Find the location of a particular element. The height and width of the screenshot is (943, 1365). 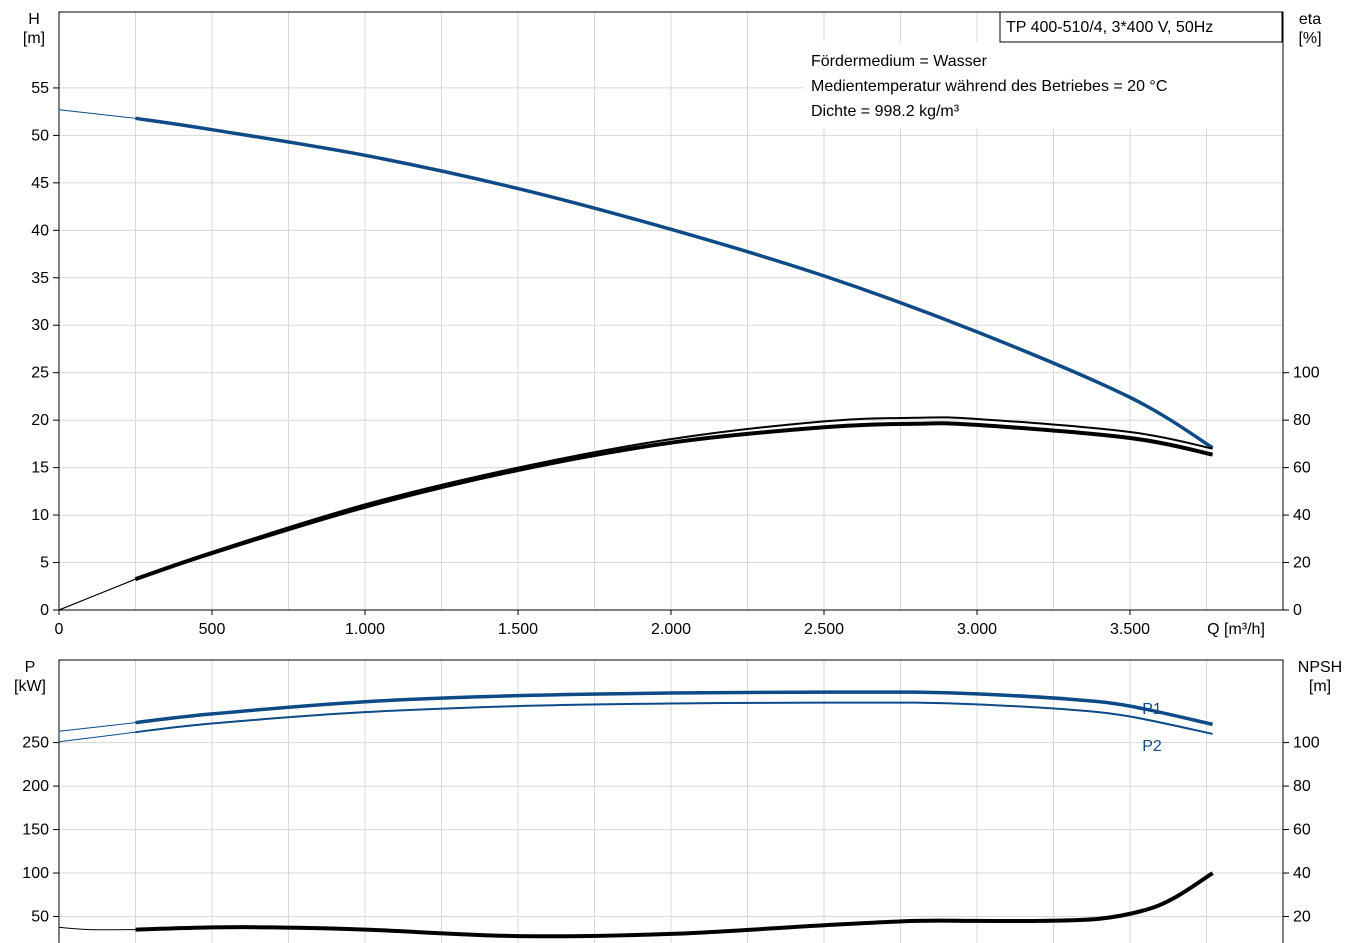

top-left-tick-label: 45 is located at coordinates (40, 183).